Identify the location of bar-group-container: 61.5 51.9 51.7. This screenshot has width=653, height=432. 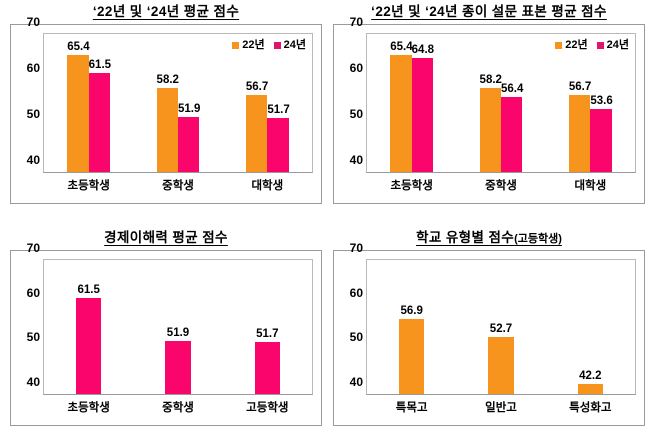
(178, 327).